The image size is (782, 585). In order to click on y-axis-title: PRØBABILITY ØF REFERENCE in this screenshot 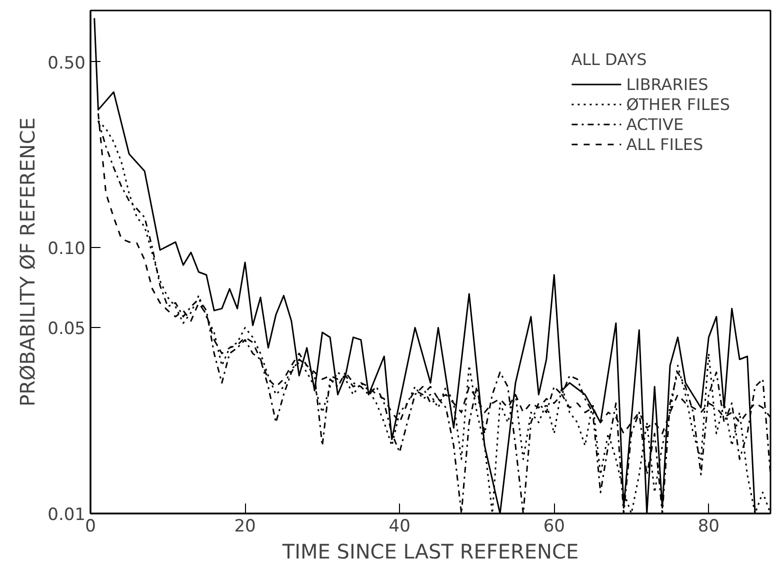, I will do `click(28, 262)`.